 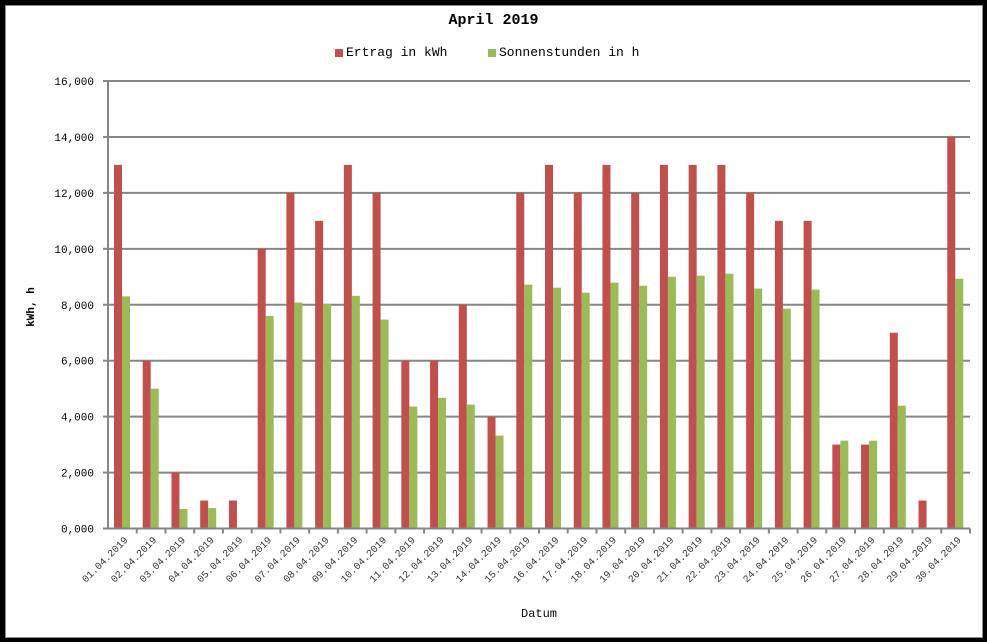 What do you see at coordinates (77, 419) in the screenshot?
I see `y-tick-label: 4,000` at bounding box center [77, 419].